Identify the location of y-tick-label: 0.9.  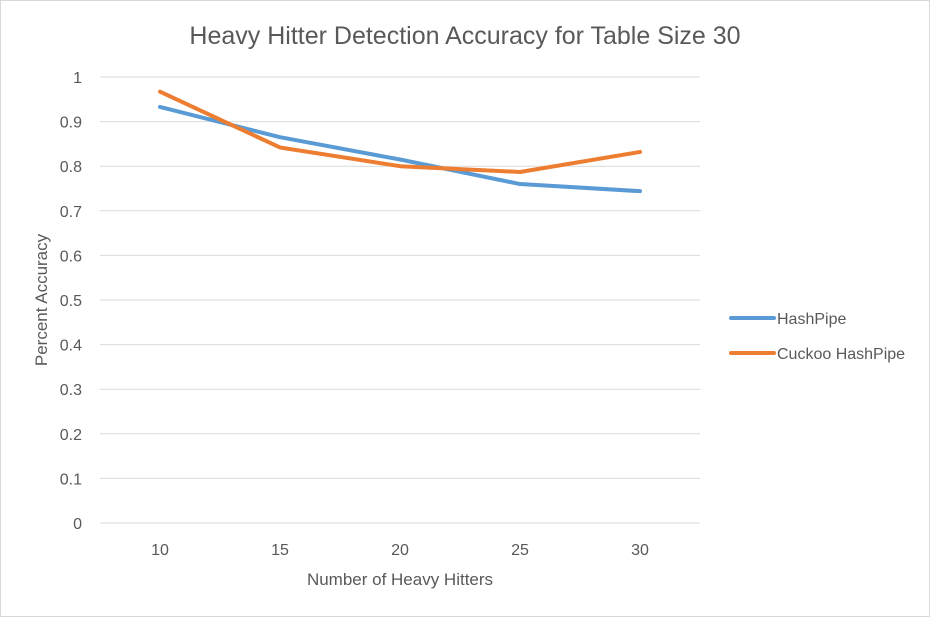
(71, 123).